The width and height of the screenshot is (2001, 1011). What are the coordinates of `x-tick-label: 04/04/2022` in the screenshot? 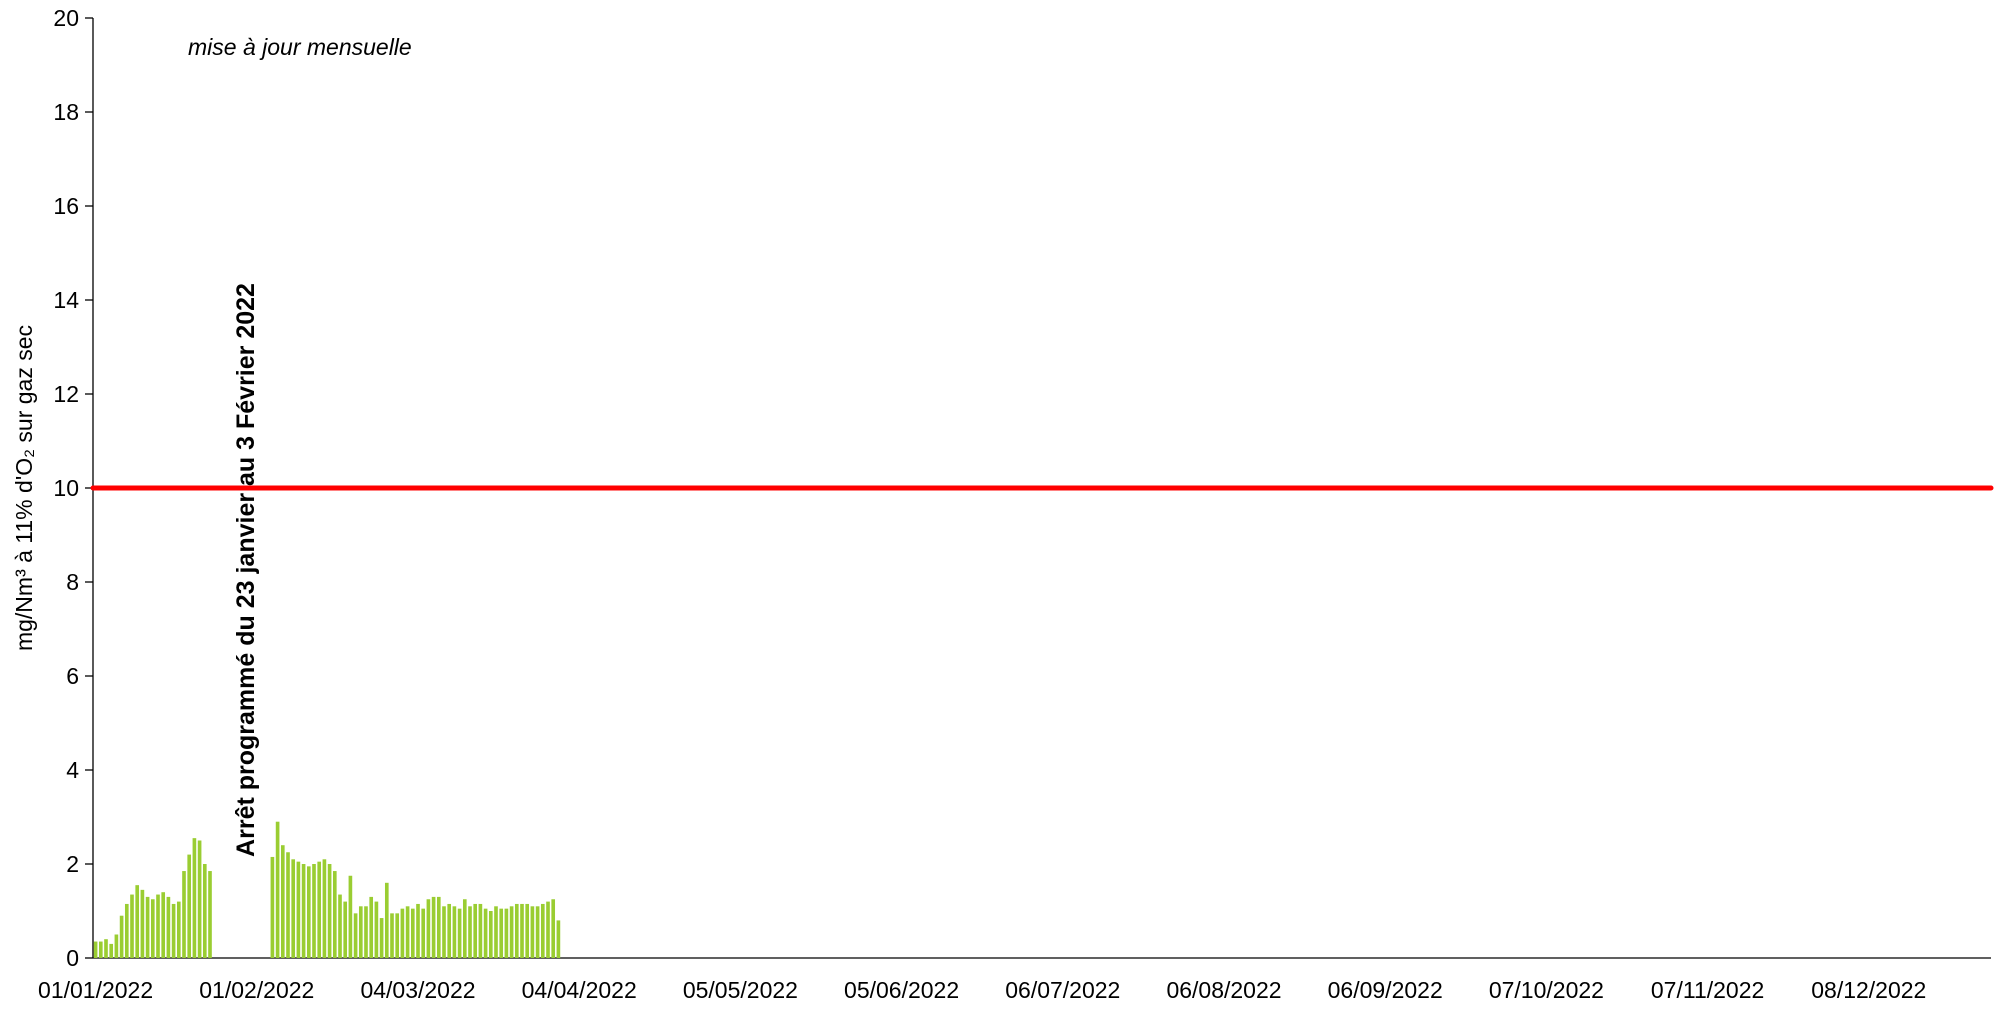 It's located at (579, 990).